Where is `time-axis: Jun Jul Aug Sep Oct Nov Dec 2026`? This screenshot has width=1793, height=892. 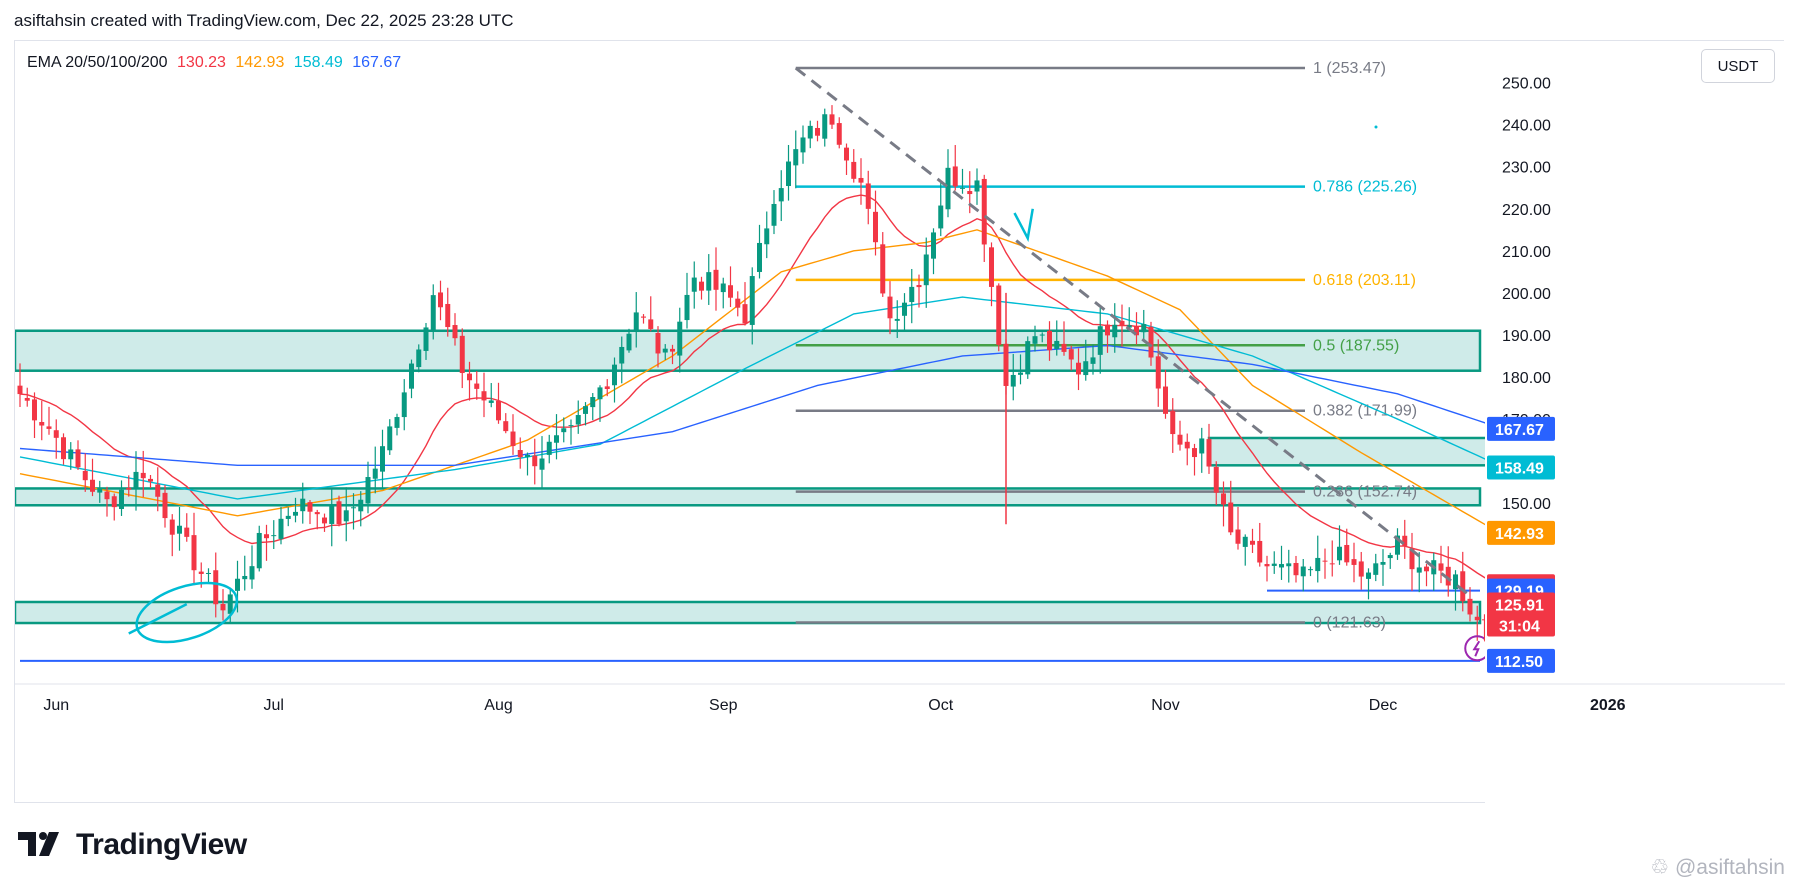
time-axis: Jun Jul Aug Sep Oct Nov Dec 2026 is located at coordinates (900, 698).